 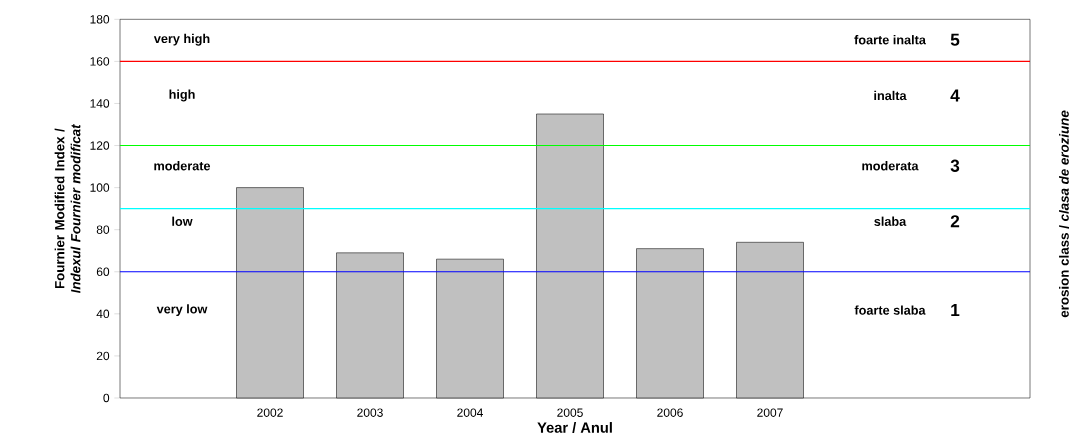 I want to click on y-axis-title: Fournier Modified Index / Indexul Fournier modificat, so click(x=67, y=208).